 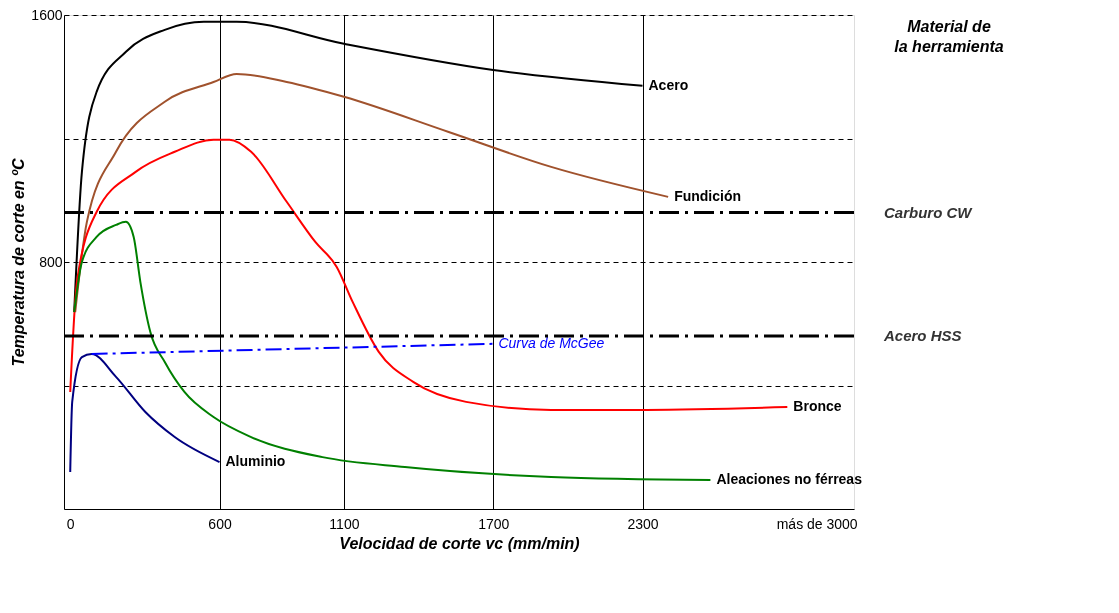 I want to click on y-tick-label: 800, so click(x=51, y=261).